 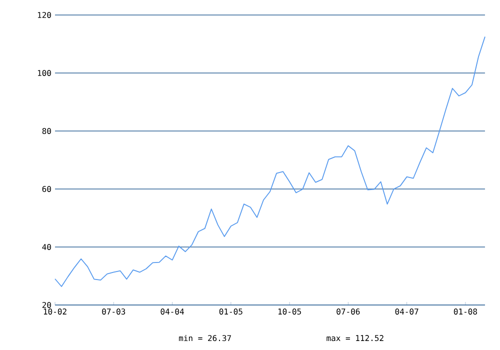 I want to click on x-tick-label: 10-05, so click(x=289, y=311).